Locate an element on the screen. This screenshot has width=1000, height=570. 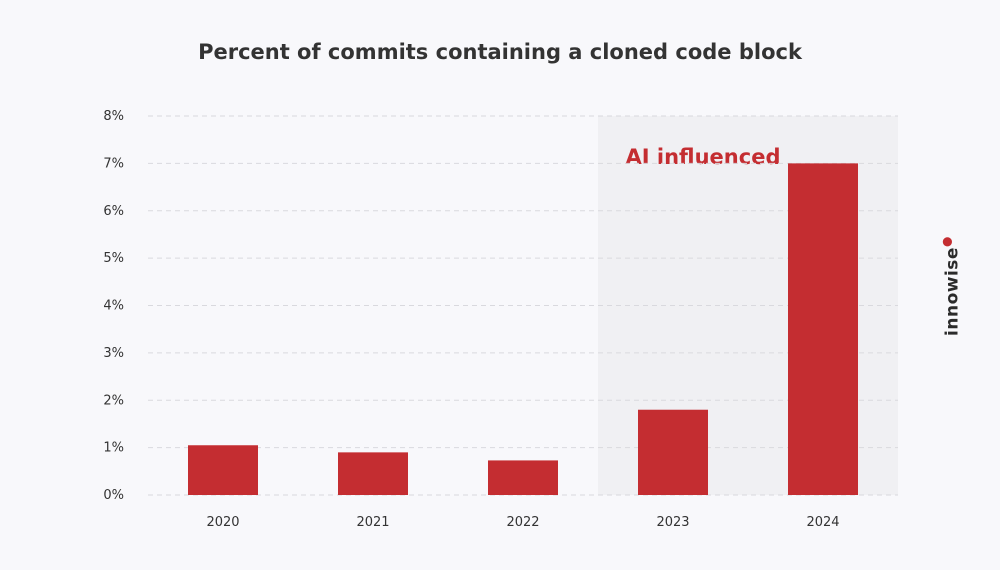
y-tick-label: 8% is located at coordinates (113, 116).